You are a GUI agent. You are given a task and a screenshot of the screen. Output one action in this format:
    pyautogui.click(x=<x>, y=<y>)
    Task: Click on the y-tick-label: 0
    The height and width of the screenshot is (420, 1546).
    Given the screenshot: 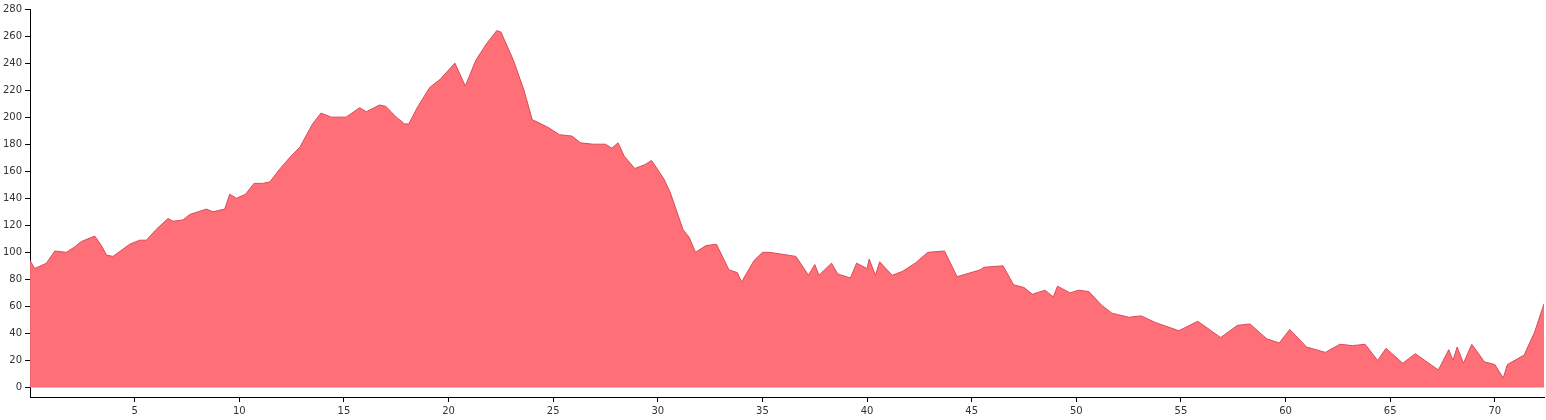 What is the action you would take?
    pyautogui.click(x=19, y=387)
    